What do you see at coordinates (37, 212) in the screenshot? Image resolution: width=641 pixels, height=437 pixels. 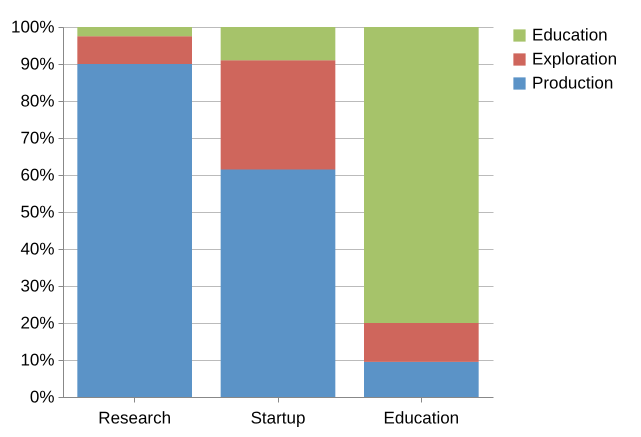 I see `y-tick-label: 50%` at bounding box center [37, 212].